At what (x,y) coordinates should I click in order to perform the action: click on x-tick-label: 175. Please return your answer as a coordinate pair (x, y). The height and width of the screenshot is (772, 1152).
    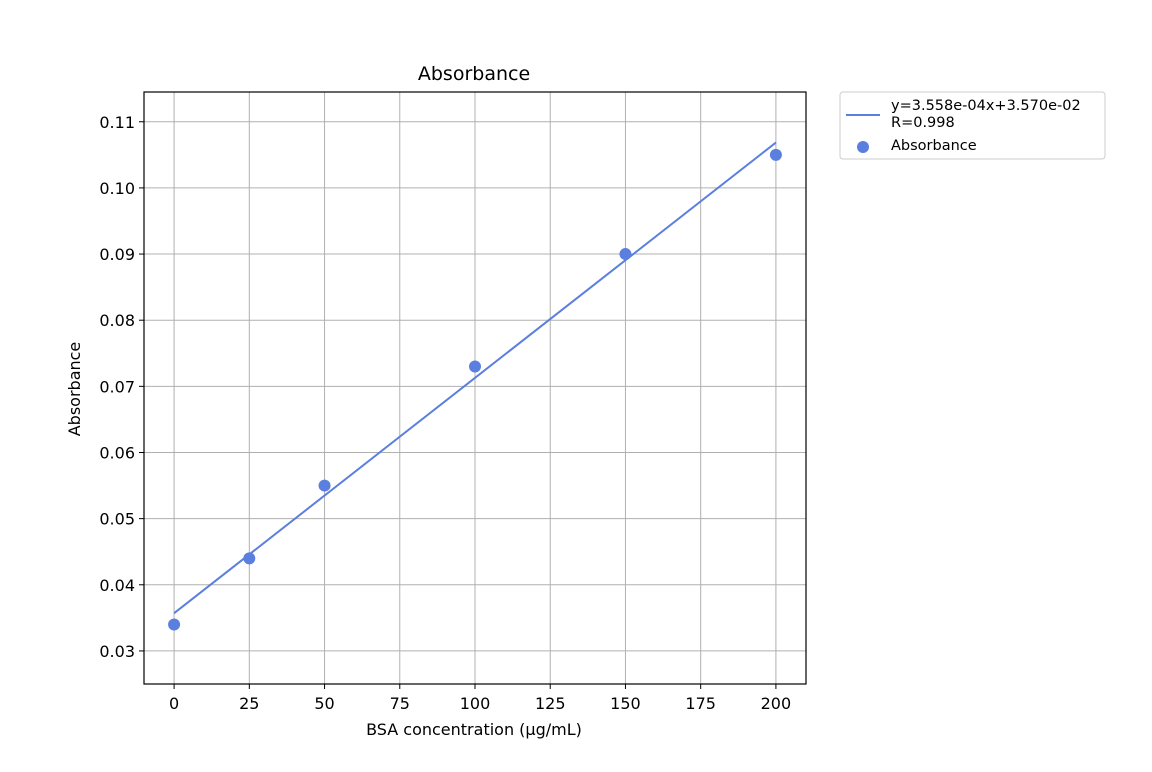
    Looking at the image, I should click on (700, 703).